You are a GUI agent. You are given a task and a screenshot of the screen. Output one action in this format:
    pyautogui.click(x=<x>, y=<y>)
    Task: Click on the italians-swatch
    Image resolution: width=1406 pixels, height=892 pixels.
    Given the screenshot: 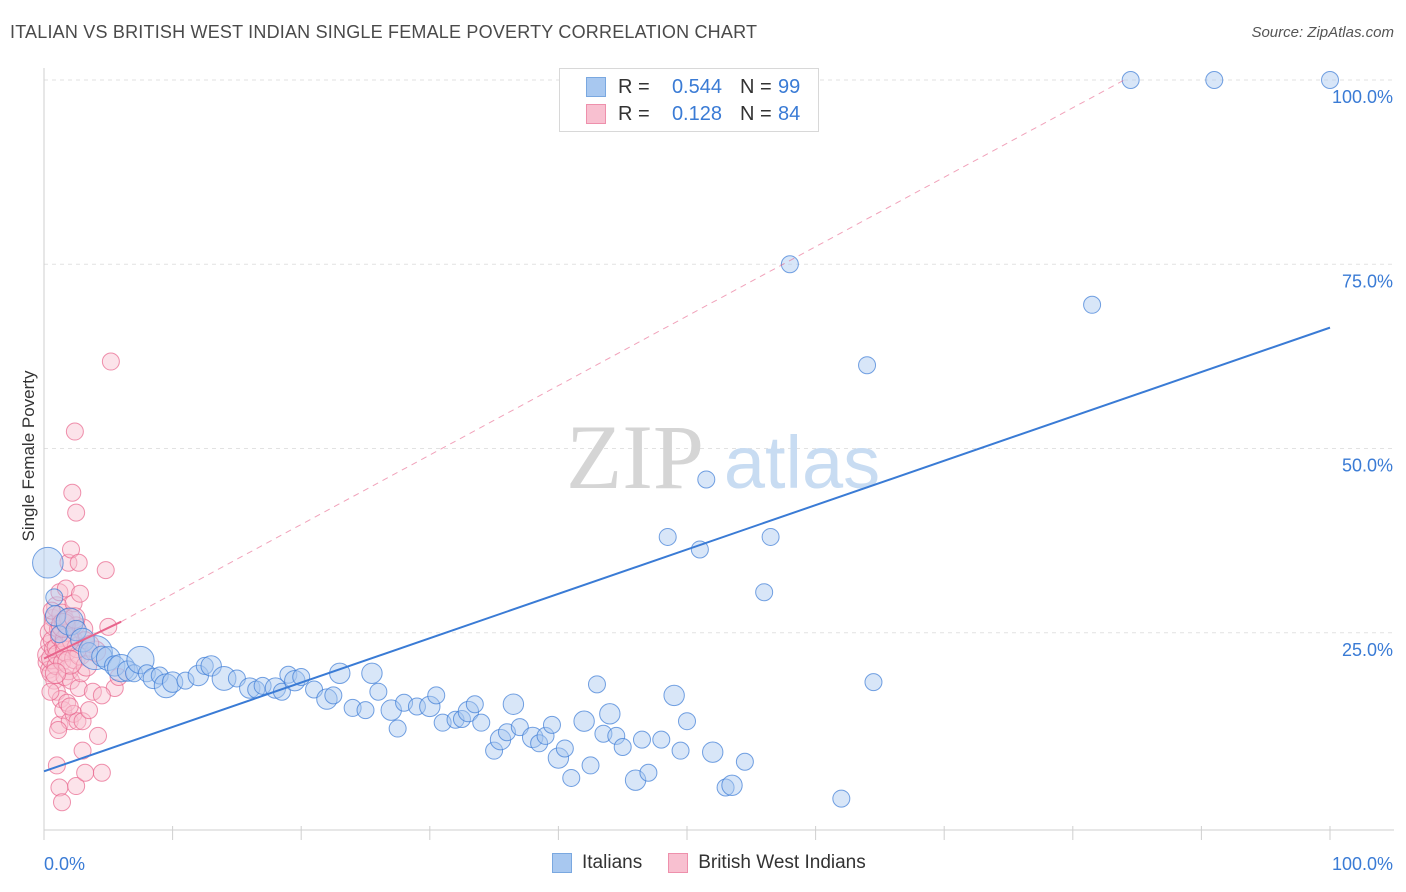 What is the action you would take?
    pyautogui.click(x=562, y=863)
    